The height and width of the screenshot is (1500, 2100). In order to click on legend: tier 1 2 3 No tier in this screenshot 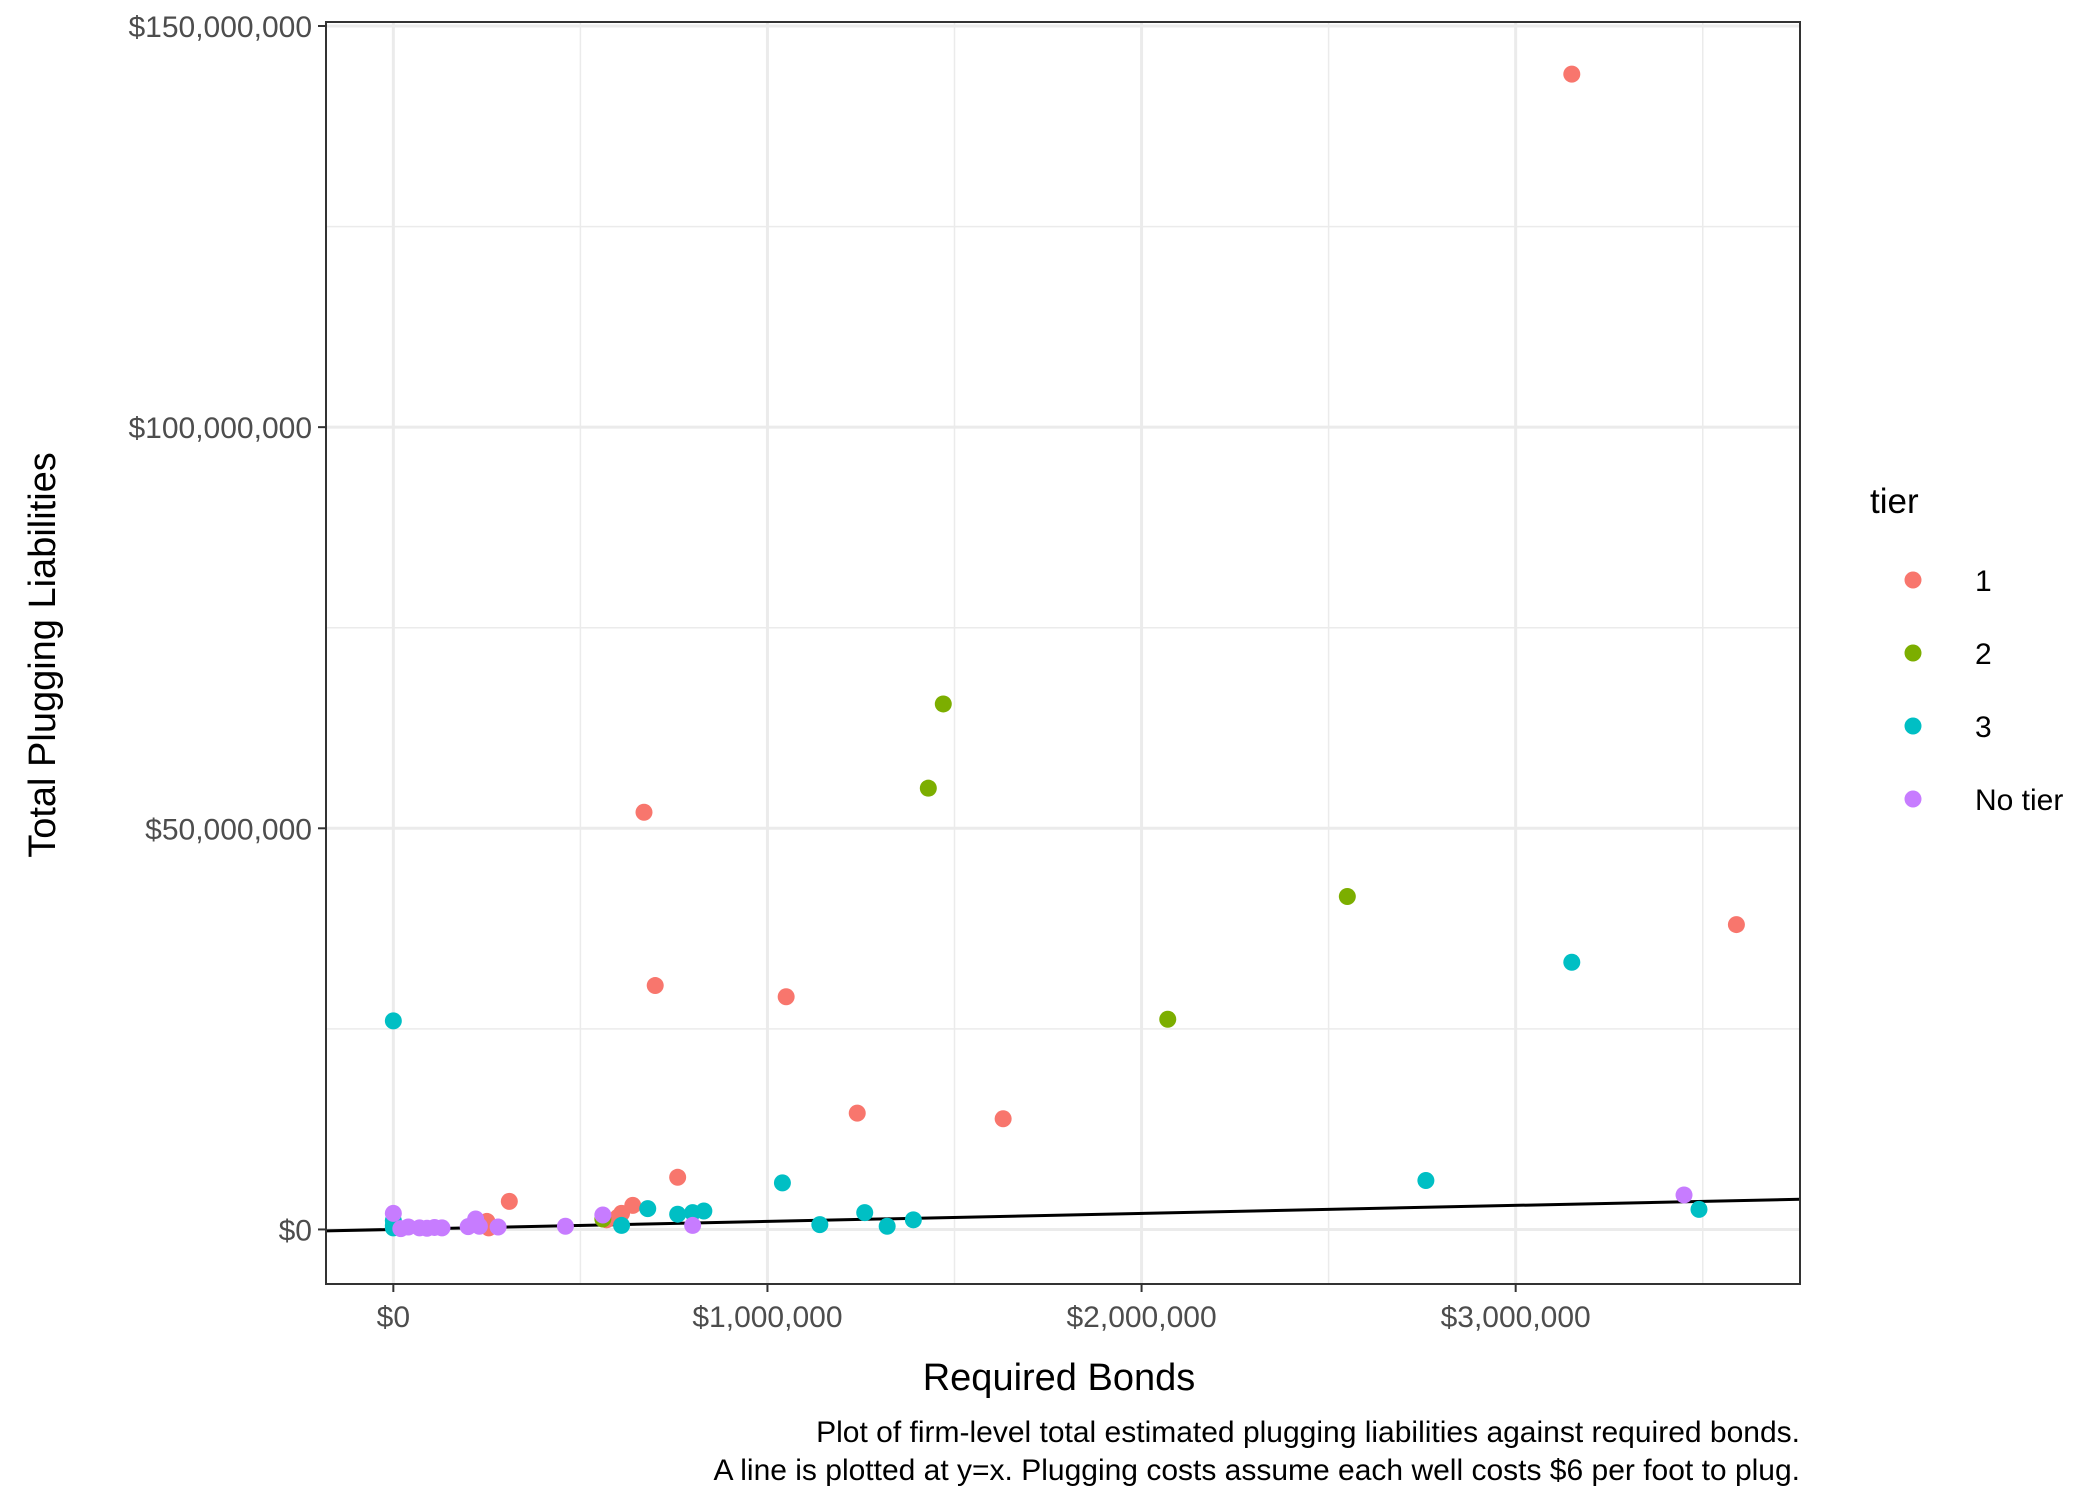, I will do `click(1966, 649)`.